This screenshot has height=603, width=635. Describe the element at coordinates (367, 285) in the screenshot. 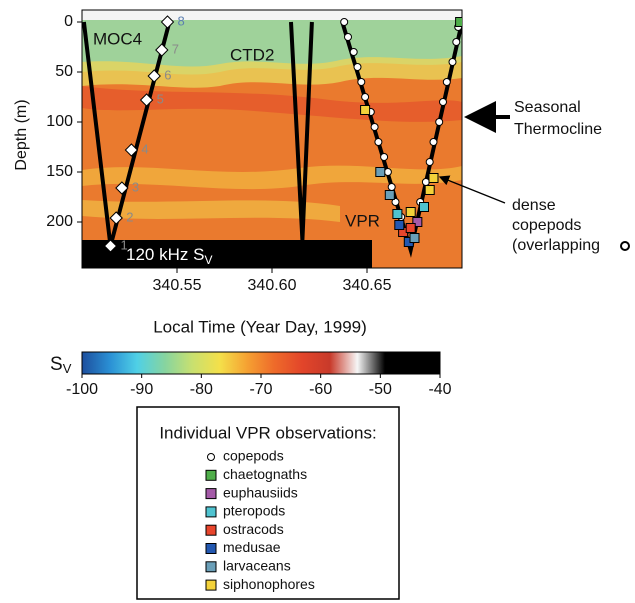

I see `x-tick-label: 340.65` at that location.